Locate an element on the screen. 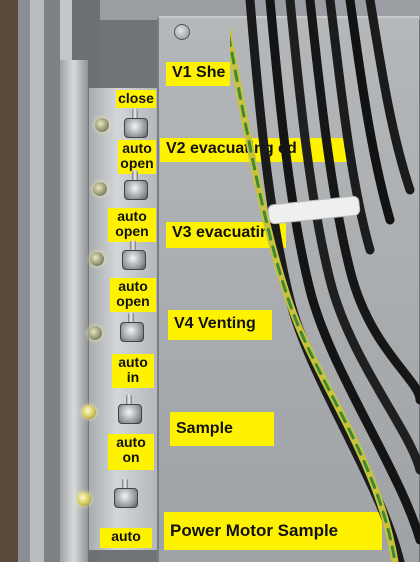 This screenshot has width=420, height=562. panel-label-v2: V2 evacuating ed is located at coordinates (256, 150).